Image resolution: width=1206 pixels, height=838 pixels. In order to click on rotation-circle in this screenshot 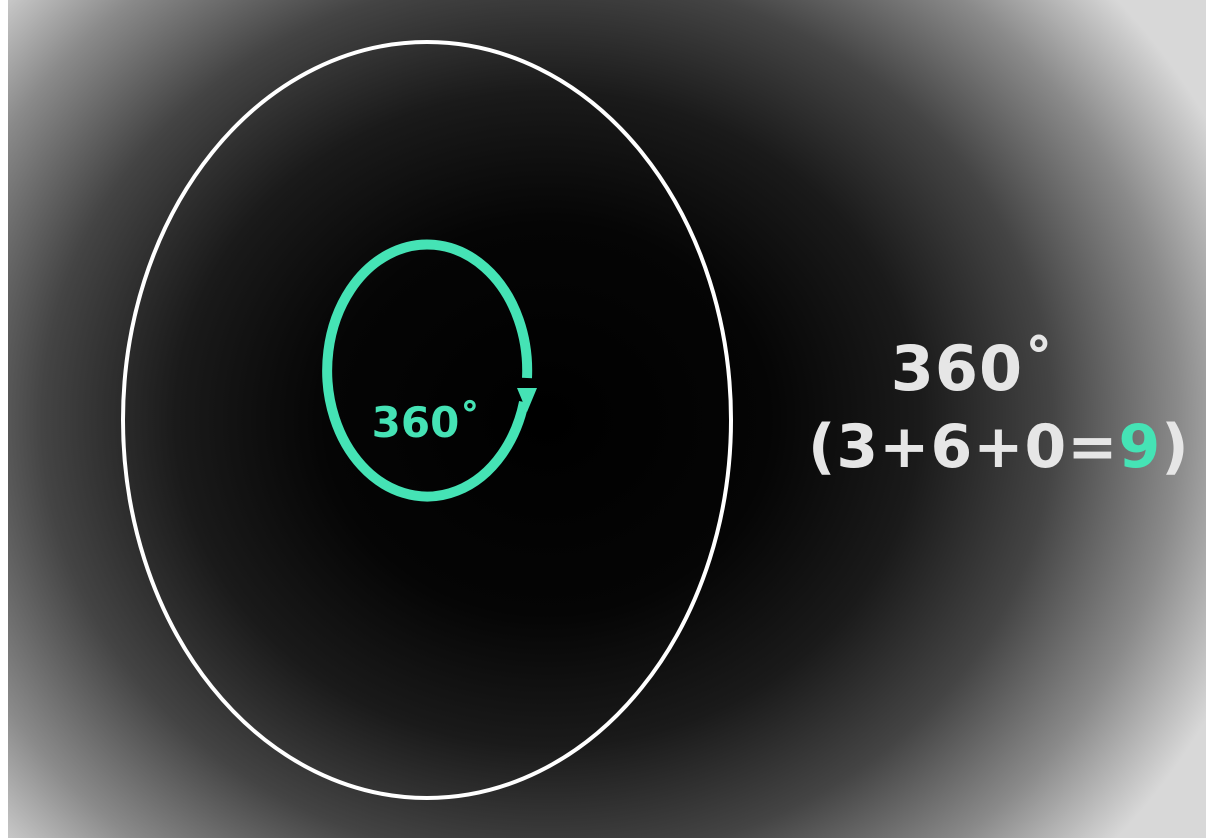, I will do `click(427, 370)`.